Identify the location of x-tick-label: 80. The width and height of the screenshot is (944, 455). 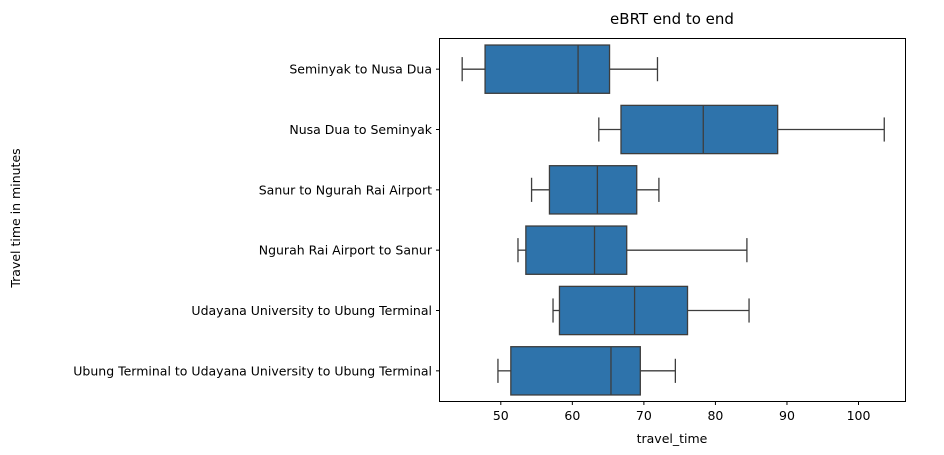
(715, 415).